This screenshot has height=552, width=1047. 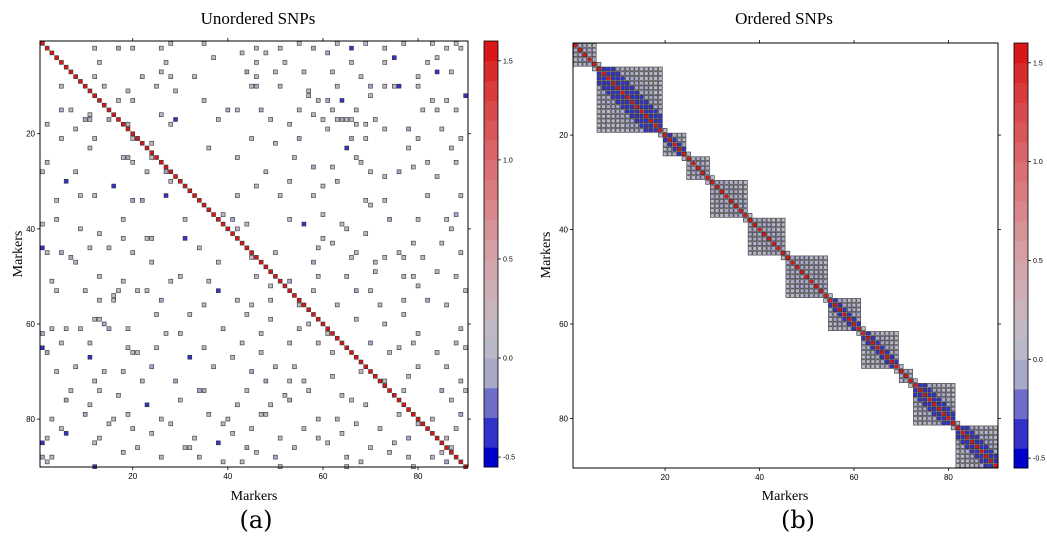 I want to click on y-tick-label: 60, so click(x=30, y=324).